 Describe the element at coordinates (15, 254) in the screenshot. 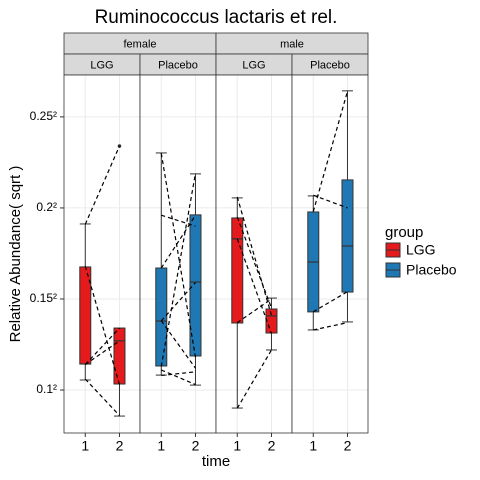

I see `y-axis-label: Relative Abundance( sqrt )` at that location.